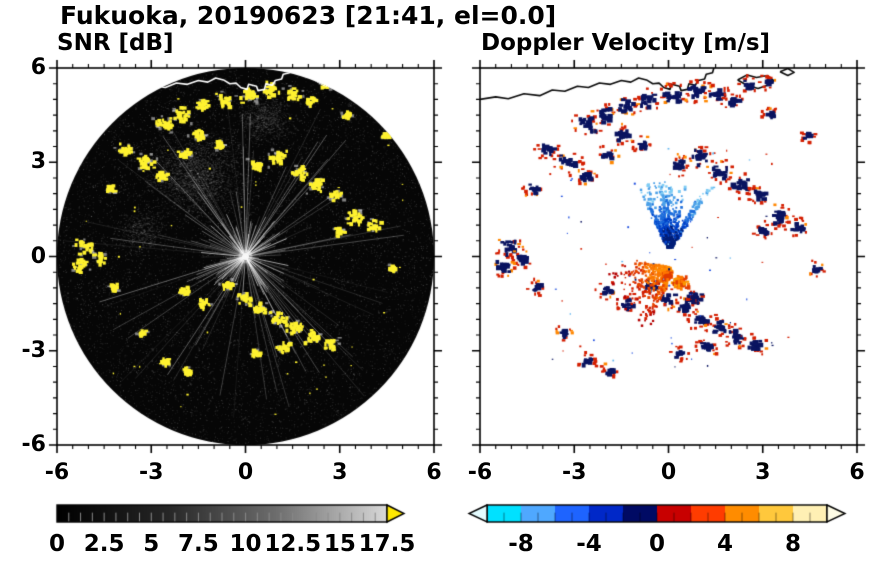 The image size is (870, 570). I want to click on snr-x-tick-label: 3, so click(340, 472).